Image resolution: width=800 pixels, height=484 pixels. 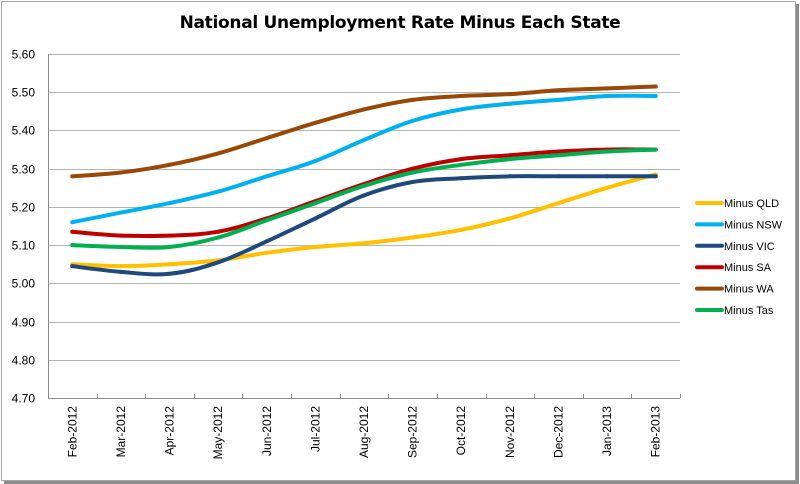 I want to click on x-tick-label: Sep-2012, so click(x=413, y=432).